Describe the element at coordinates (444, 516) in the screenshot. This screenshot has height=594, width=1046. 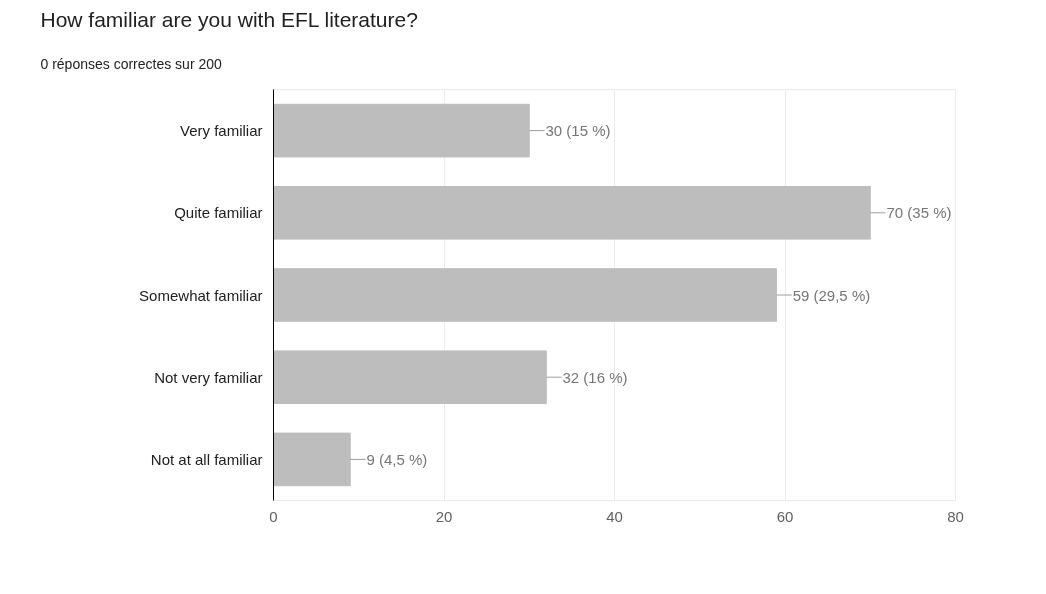
I see `x-tick-label: 20` at that location.